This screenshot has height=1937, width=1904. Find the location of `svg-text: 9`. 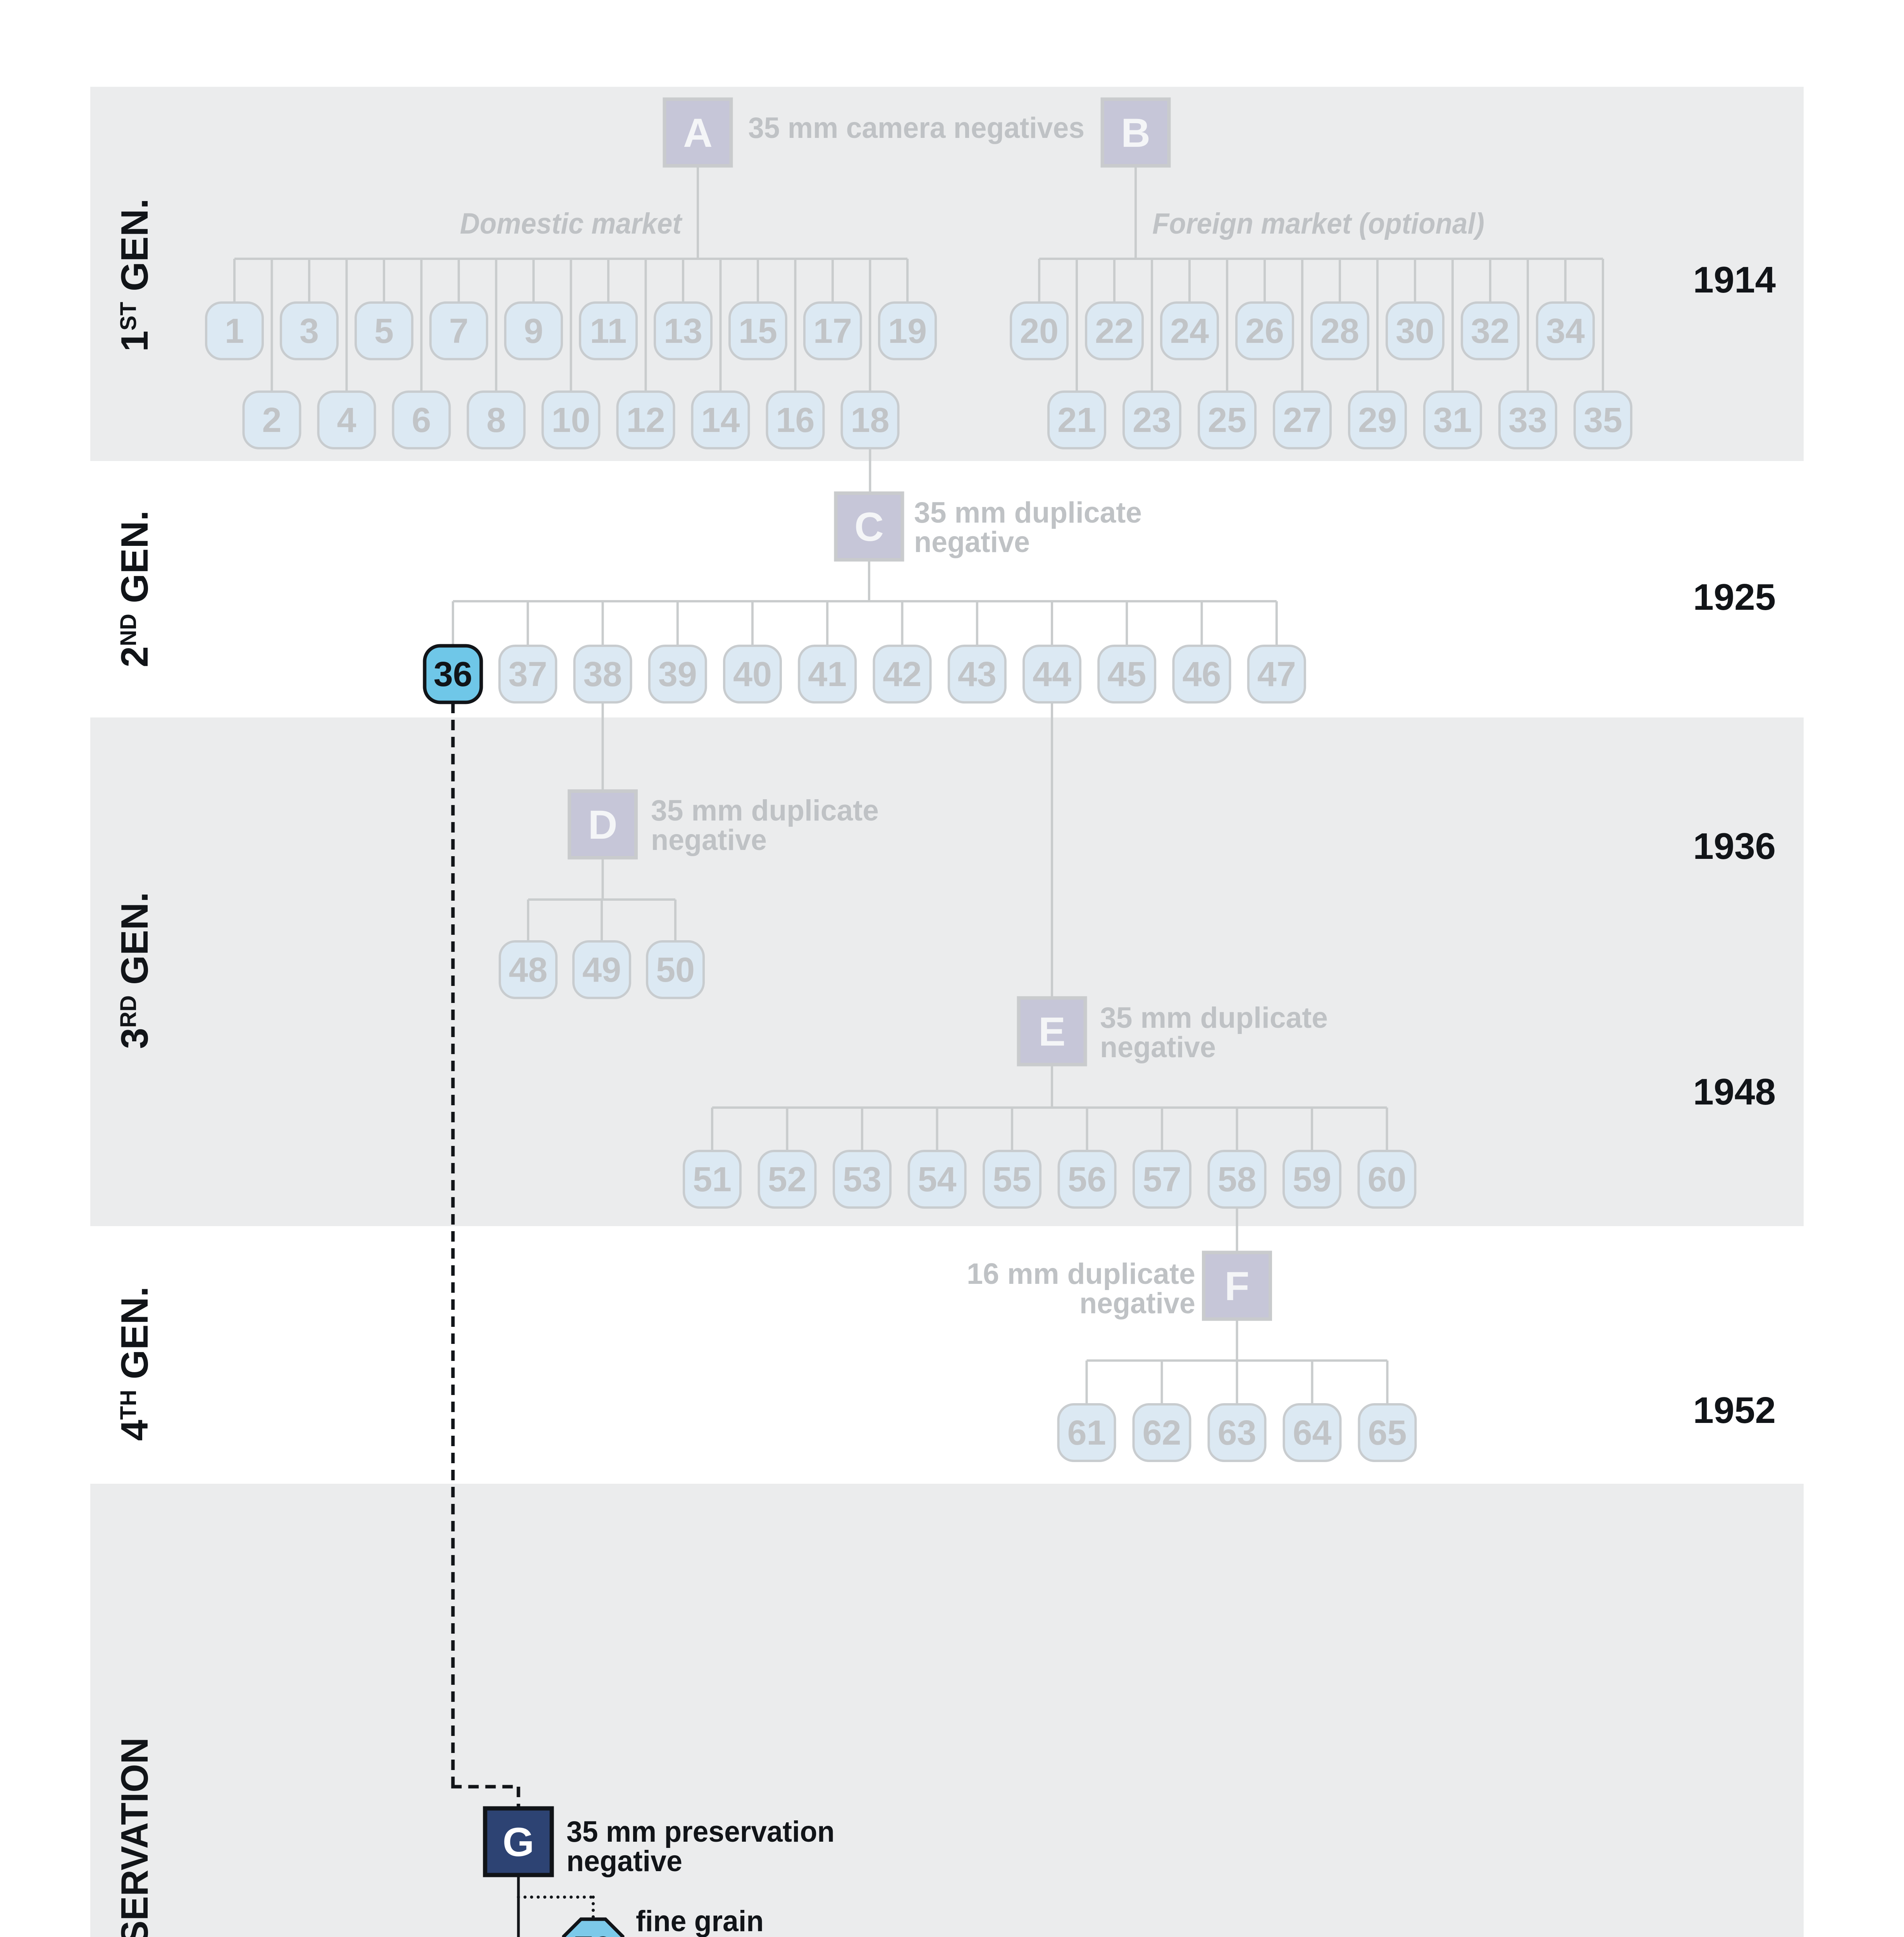

svg-text: 9 is located at coordinates (533, 332).